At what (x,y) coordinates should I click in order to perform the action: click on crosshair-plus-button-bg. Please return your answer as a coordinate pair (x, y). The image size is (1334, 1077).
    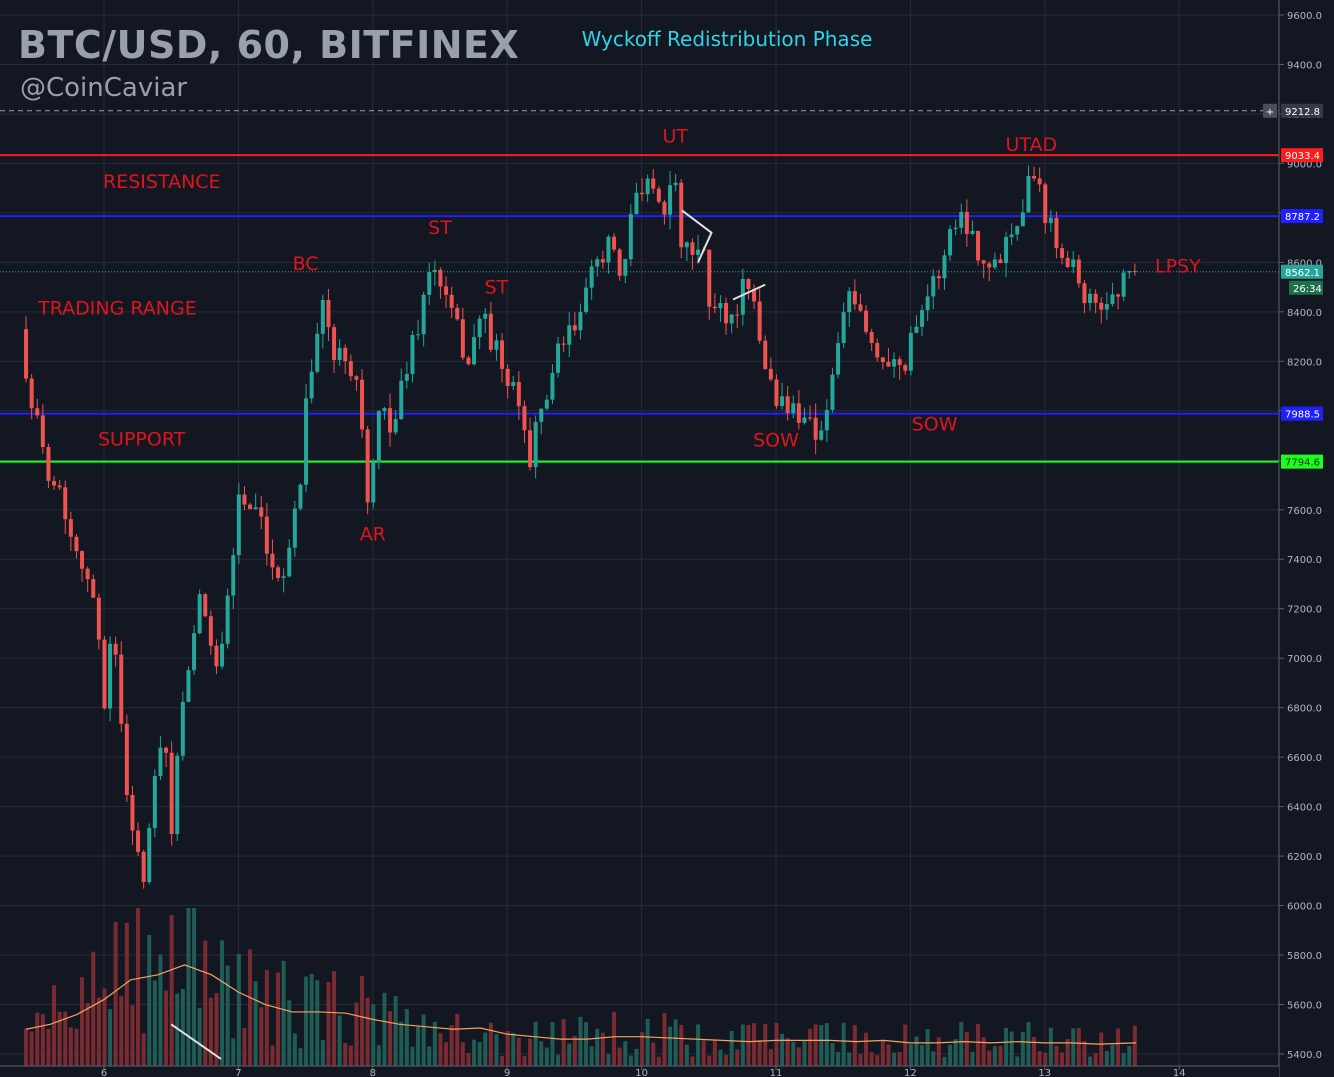
    Looking at the image, I should click on (1270, 110).